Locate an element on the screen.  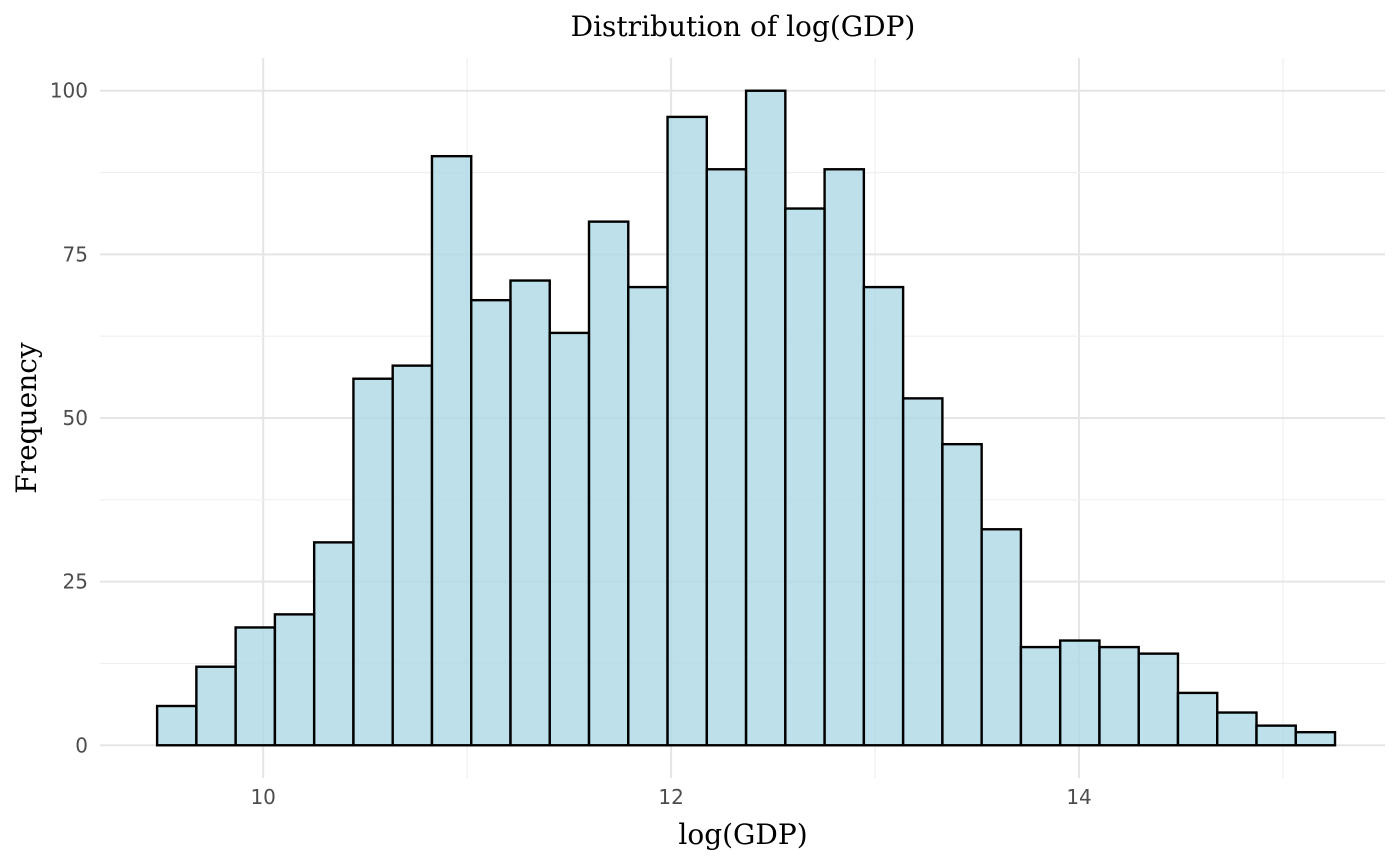
y-tick-label: 50 is located at coordinates (75, 418).